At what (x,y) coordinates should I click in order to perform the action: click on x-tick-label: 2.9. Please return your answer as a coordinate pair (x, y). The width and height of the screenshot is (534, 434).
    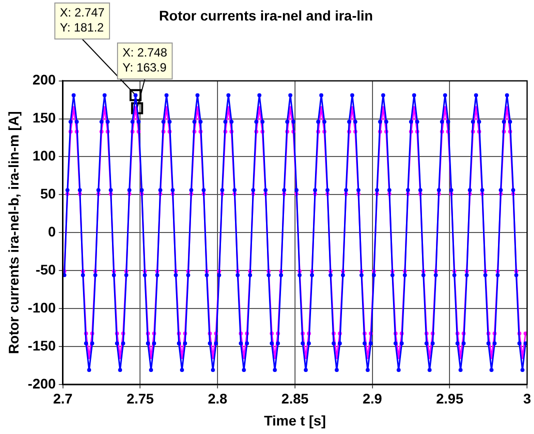
    Looking at the image, I should click on (372, 398).